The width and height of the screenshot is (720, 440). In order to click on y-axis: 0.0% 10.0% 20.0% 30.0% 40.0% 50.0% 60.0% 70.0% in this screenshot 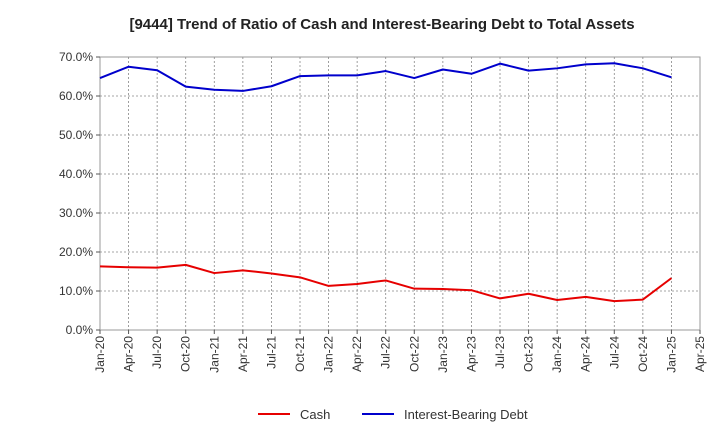, I will do `click(79, 193)`.